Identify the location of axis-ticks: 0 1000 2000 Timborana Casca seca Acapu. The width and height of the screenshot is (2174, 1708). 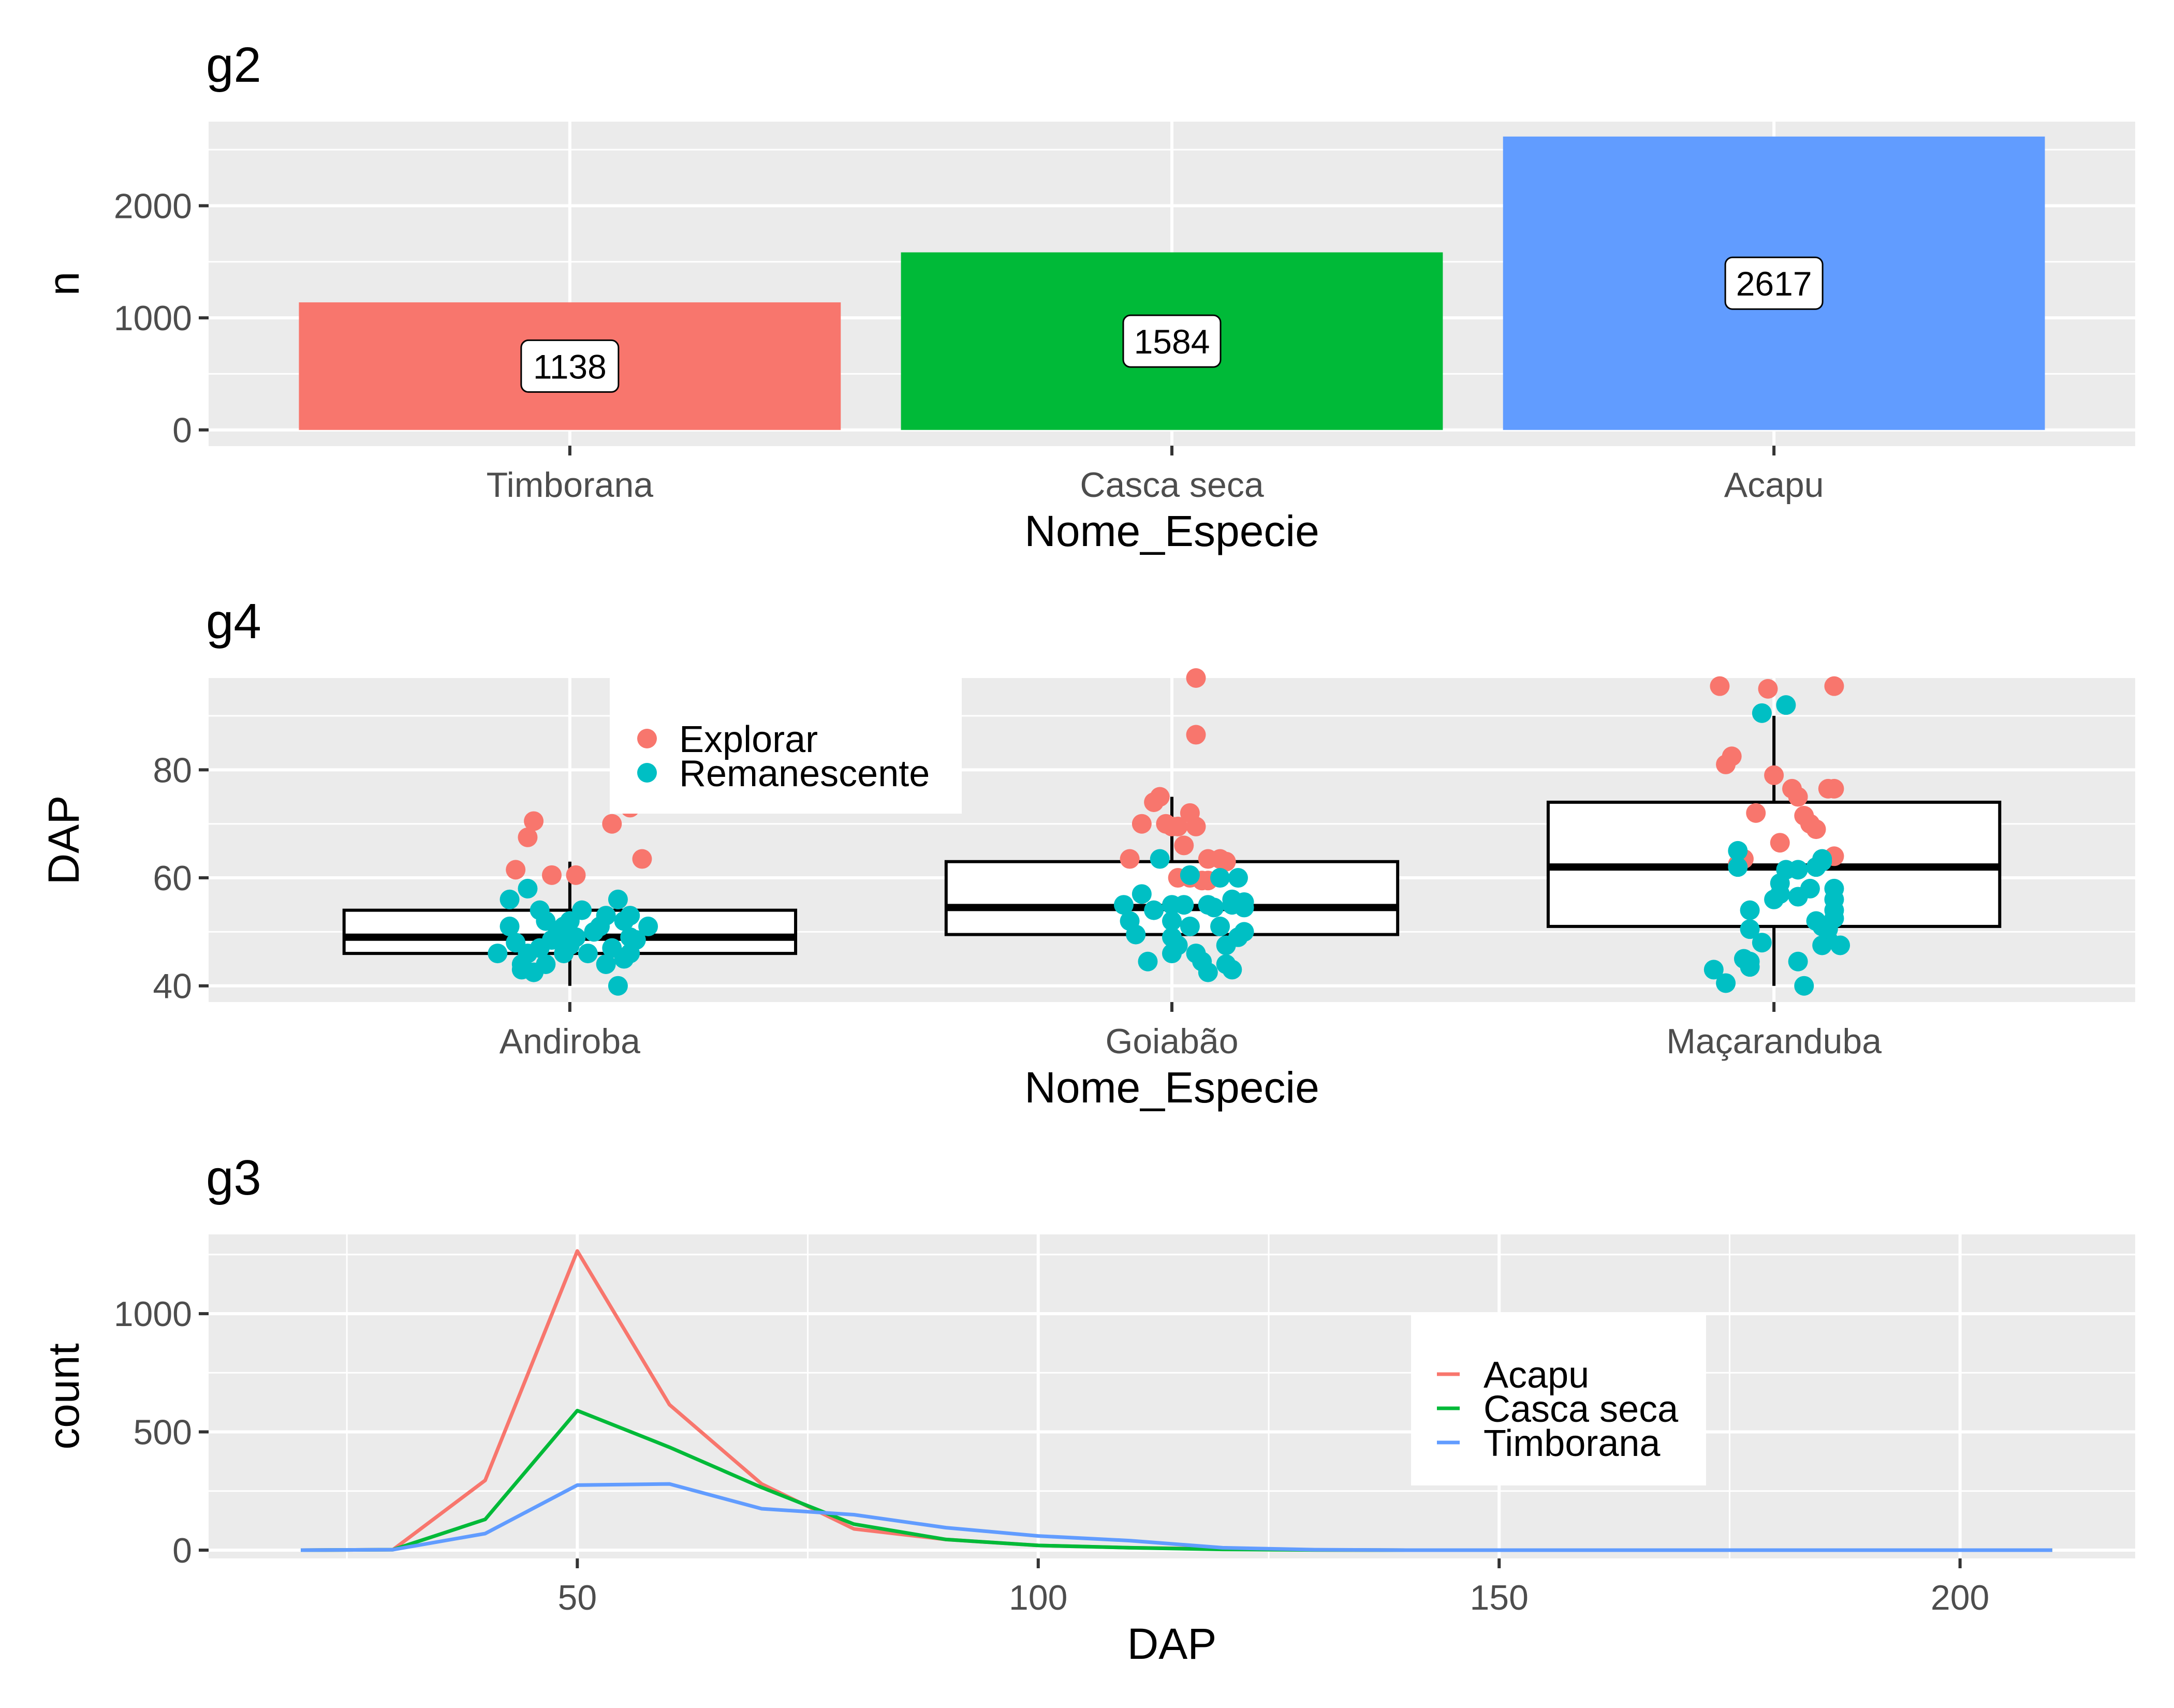
(969, 345).